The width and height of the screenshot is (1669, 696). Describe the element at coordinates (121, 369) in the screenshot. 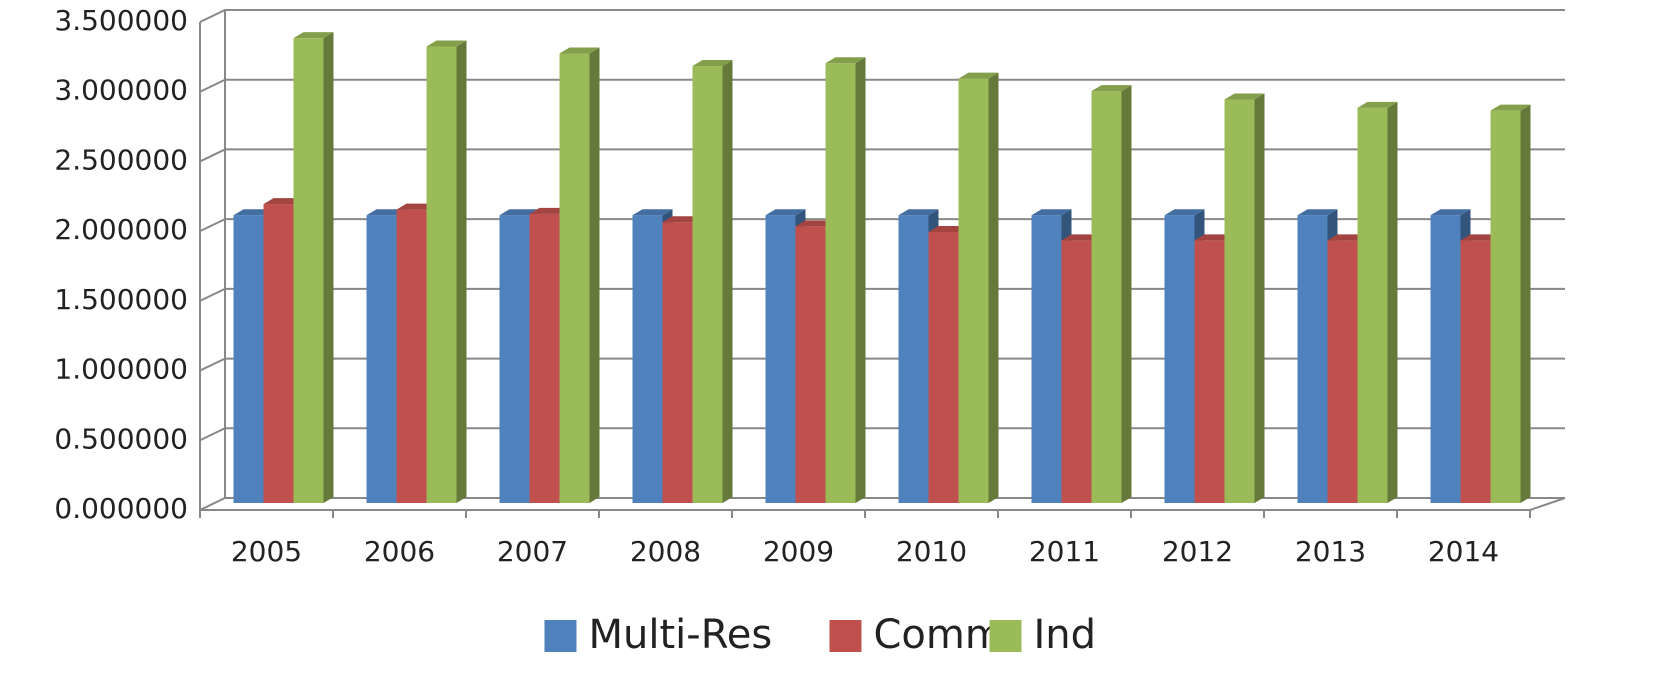

I see `y-tick-label: 1.000000` at that location.